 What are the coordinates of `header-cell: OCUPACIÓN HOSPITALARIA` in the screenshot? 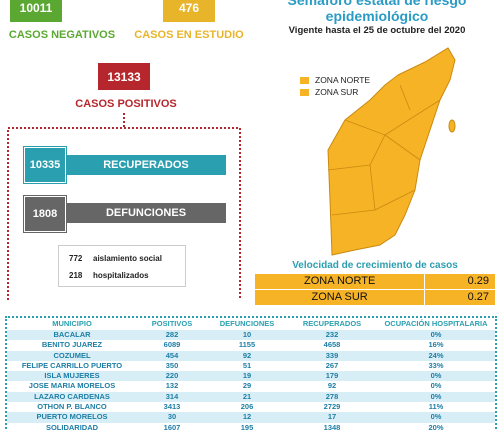 It's located at (436, 323).